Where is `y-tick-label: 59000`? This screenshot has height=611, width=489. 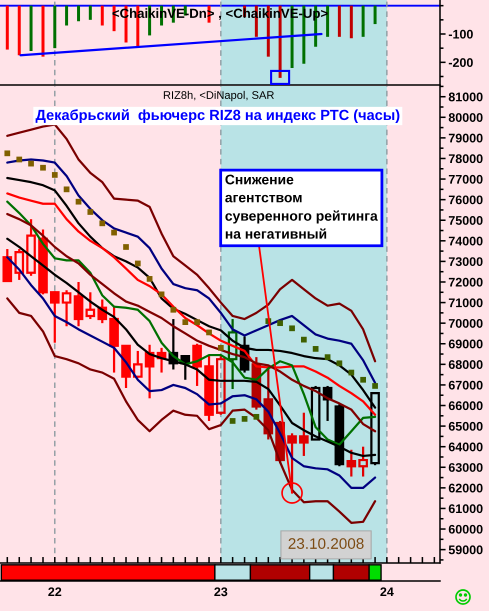 y-tick-label: 59000 is located at coordinates (465, 549).